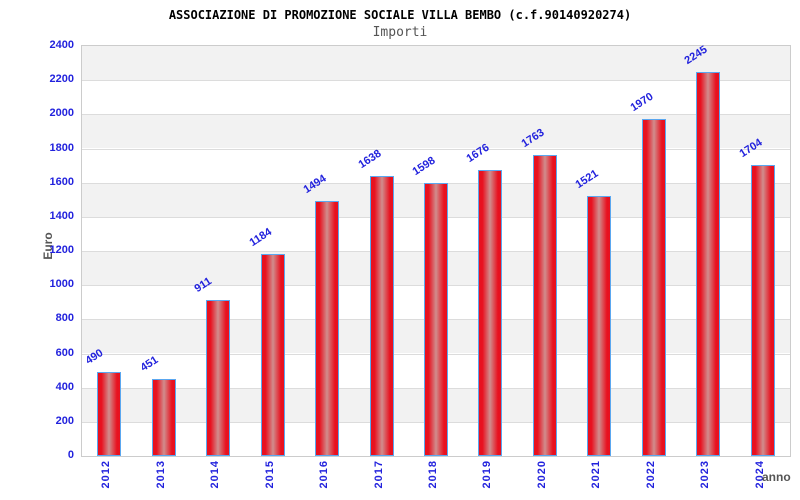 Image resolution: width=800 pixels, height=500 pixels. What do you see at coordinates (433, 474) in the screenshot?
I see `x-tick-label-2018: 2018` at bounding box center [433, 474].